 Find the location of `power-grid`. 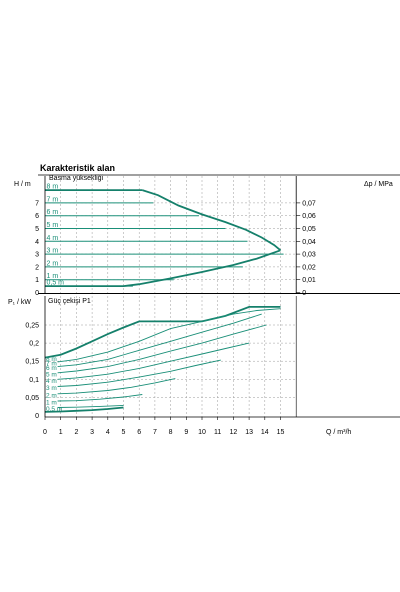

power-grid is located at coordinates (171, 356).